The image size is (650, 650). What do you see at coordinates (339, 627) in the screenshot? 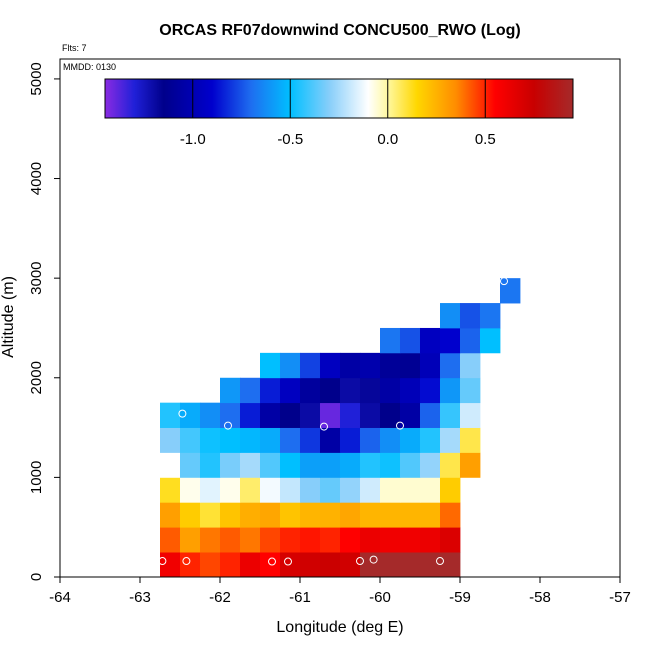
I see `x-axis-label: Longitude (deg E)` at bounding box center [339, 627].